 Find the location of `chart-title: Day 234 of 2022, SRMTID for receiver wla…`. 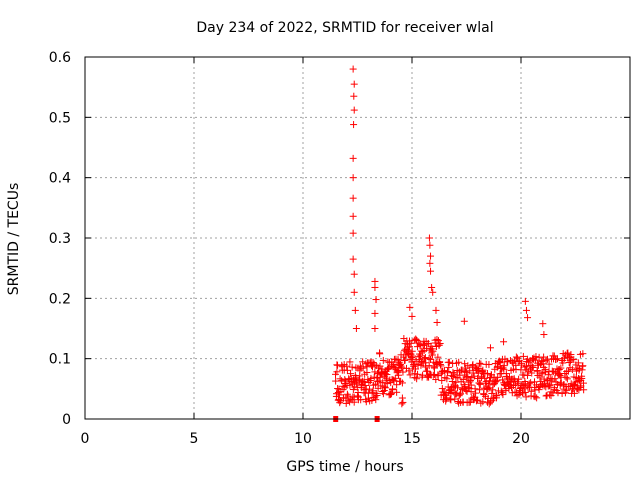

chart-title: Day 234 of 2022, SRMTID for receiver wla… is located at coordinates (344, 28).